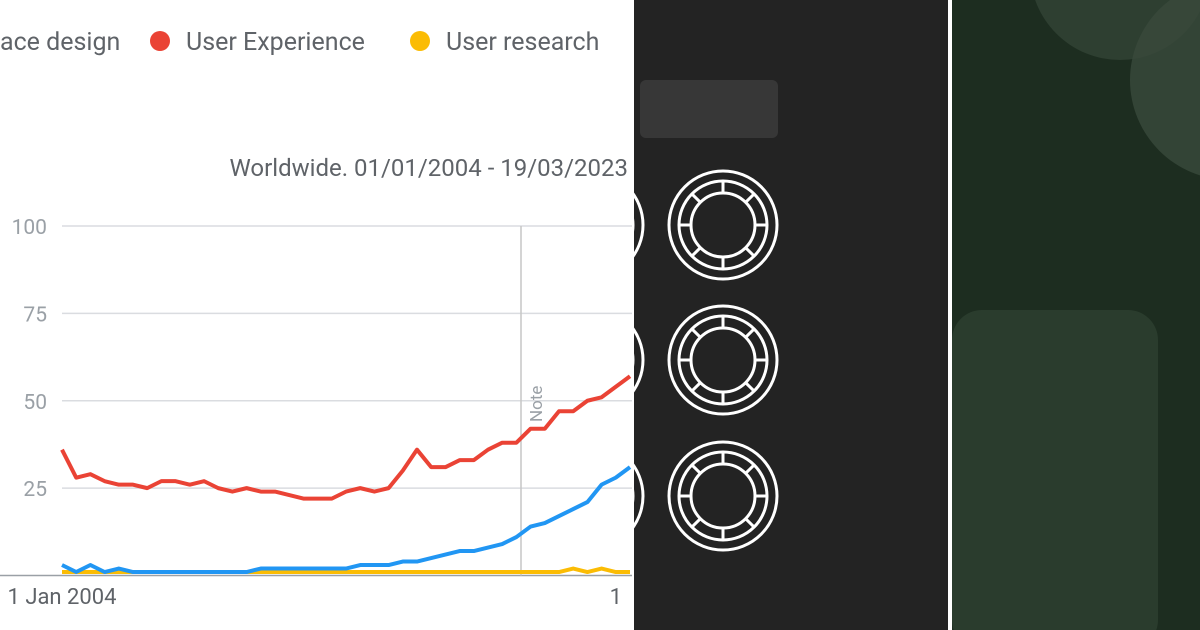  What do you see at coordinates (522, 42) in the screenshot?
I see `legend-label: User research` at bounding box center [522, 42].